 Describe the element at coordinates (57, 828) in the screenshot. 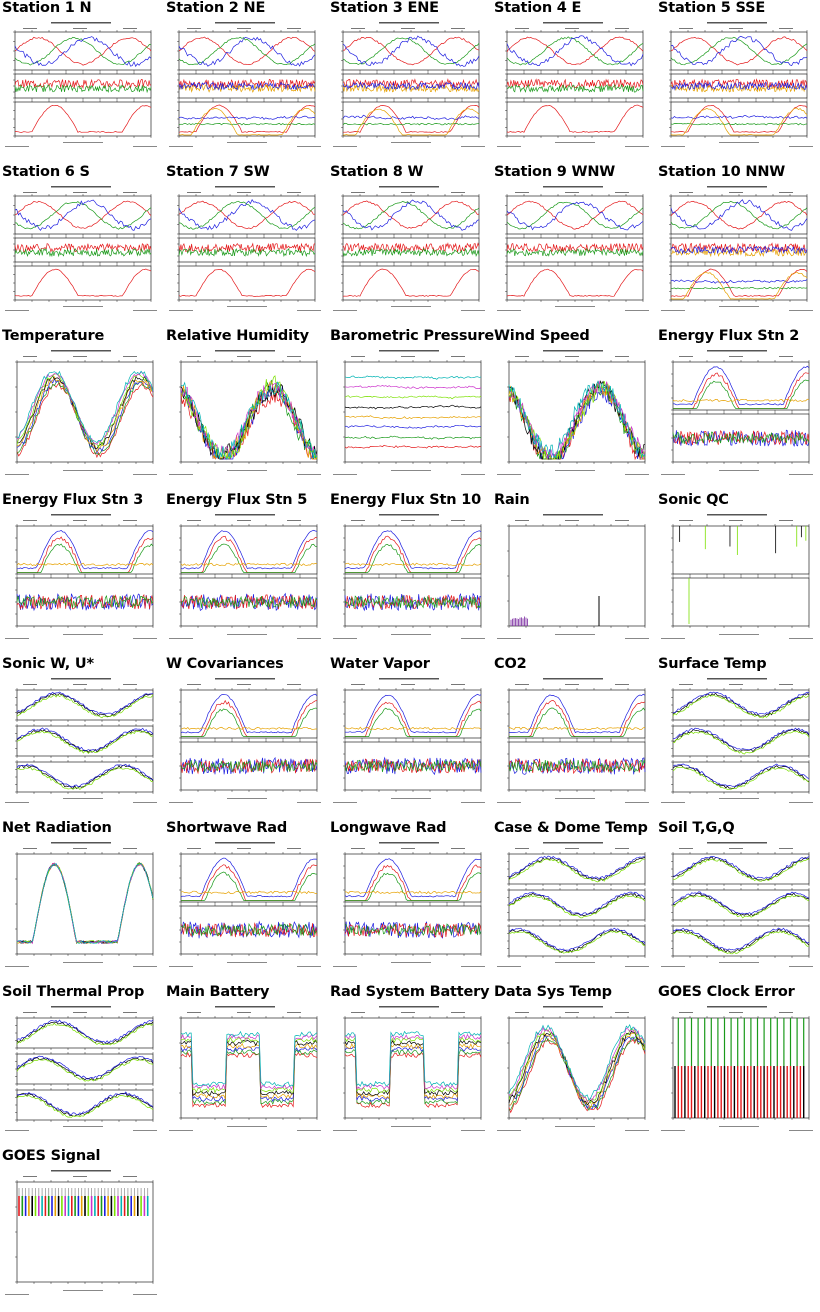

I see `plot-title: Net Radiation` at that location.